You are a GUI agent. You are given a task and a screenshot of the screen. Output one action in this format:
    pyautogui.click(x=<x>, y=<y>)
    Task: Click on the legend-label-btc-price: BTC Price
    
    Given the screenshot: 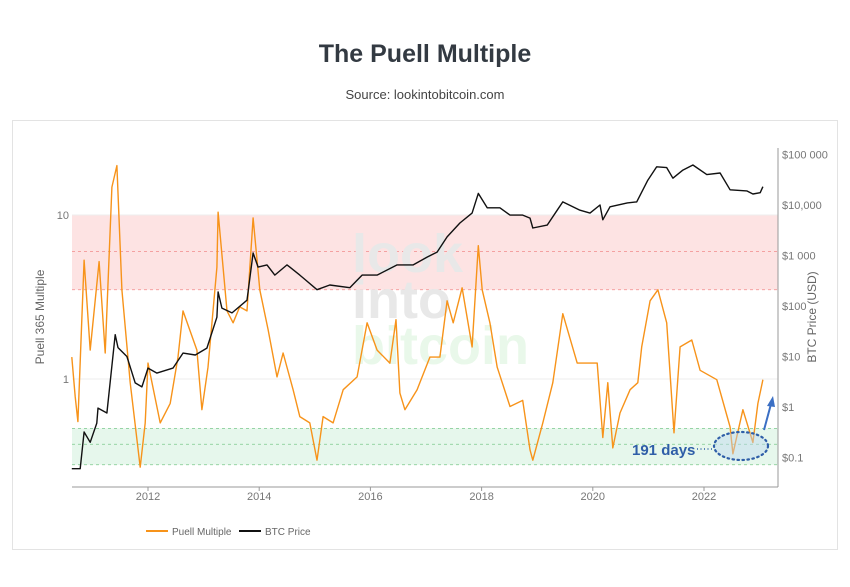 What is the action you would take?
    pyautogui.click(x=288, y=532)
    